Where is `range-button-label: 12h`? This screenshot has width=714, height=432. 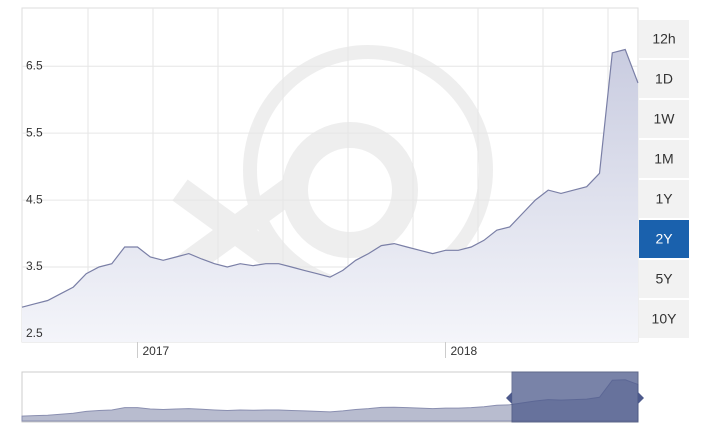
range-button-label: 12h is located at coordinates (663, 39).